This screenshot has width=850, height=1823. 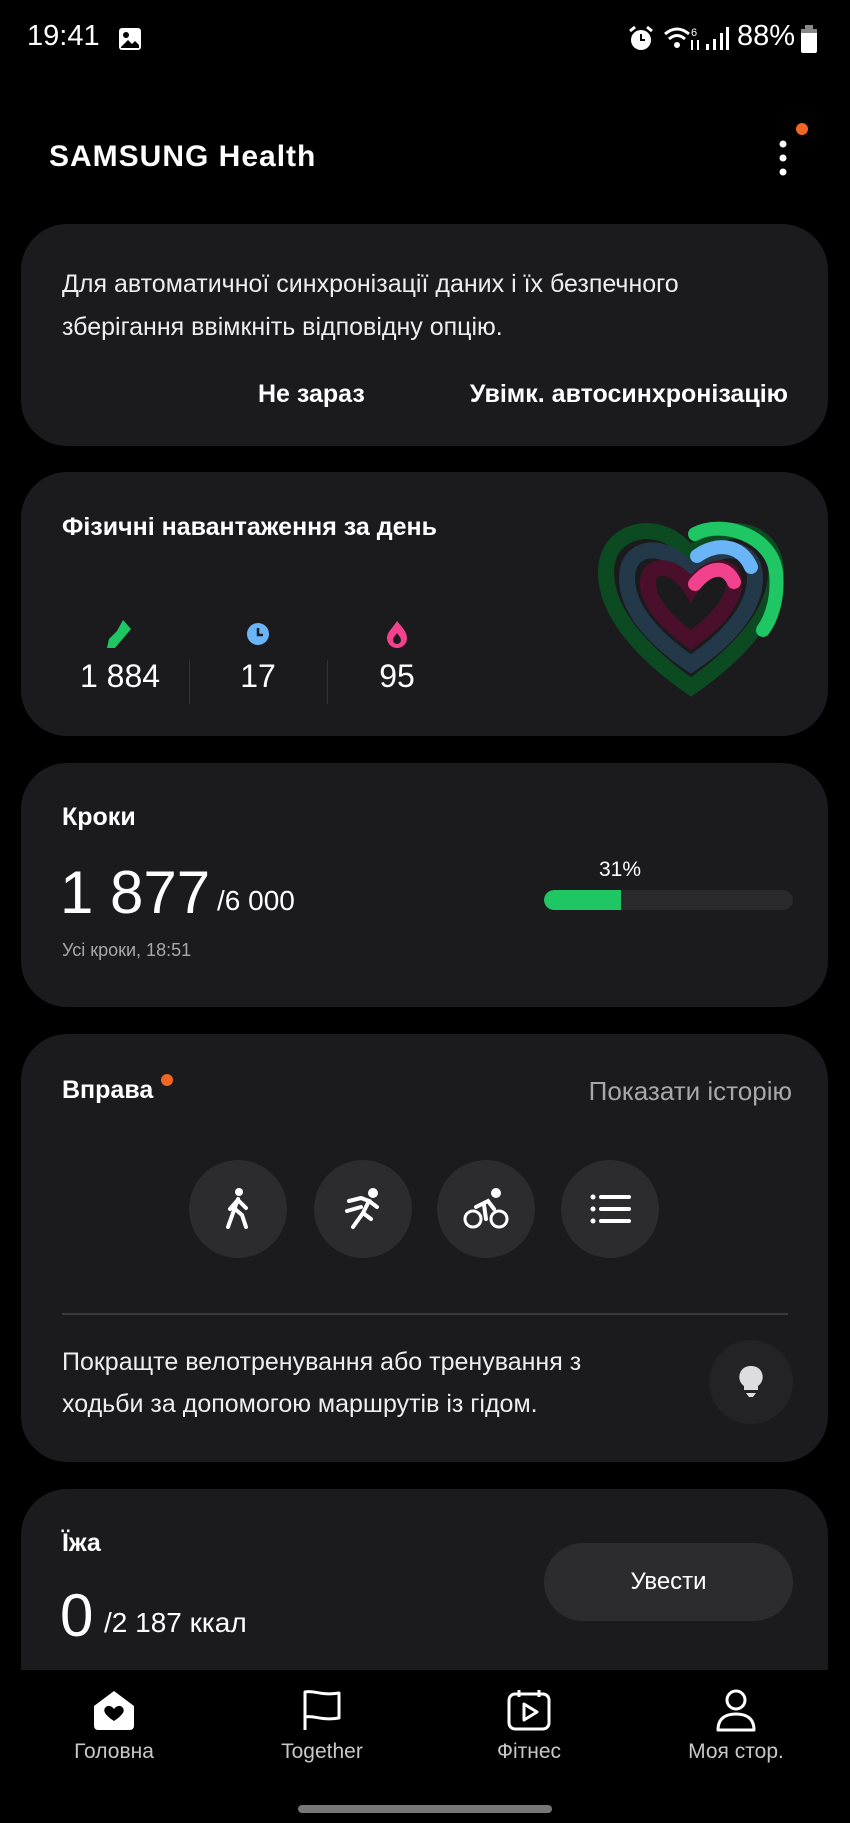 What do you see at coordinates (135, 892) in the screenshot?
I see `steps-value: 1 877` at bounding box center [135, 892].